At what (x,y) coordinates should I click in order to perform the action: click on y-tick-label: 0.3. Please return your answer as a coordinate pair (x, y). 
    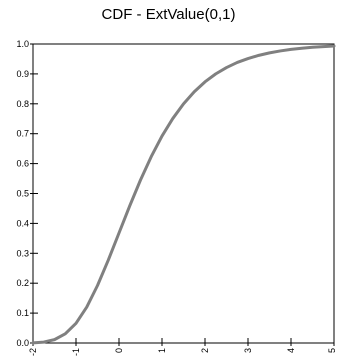
    Looking at the image, I should click on (22, 253).